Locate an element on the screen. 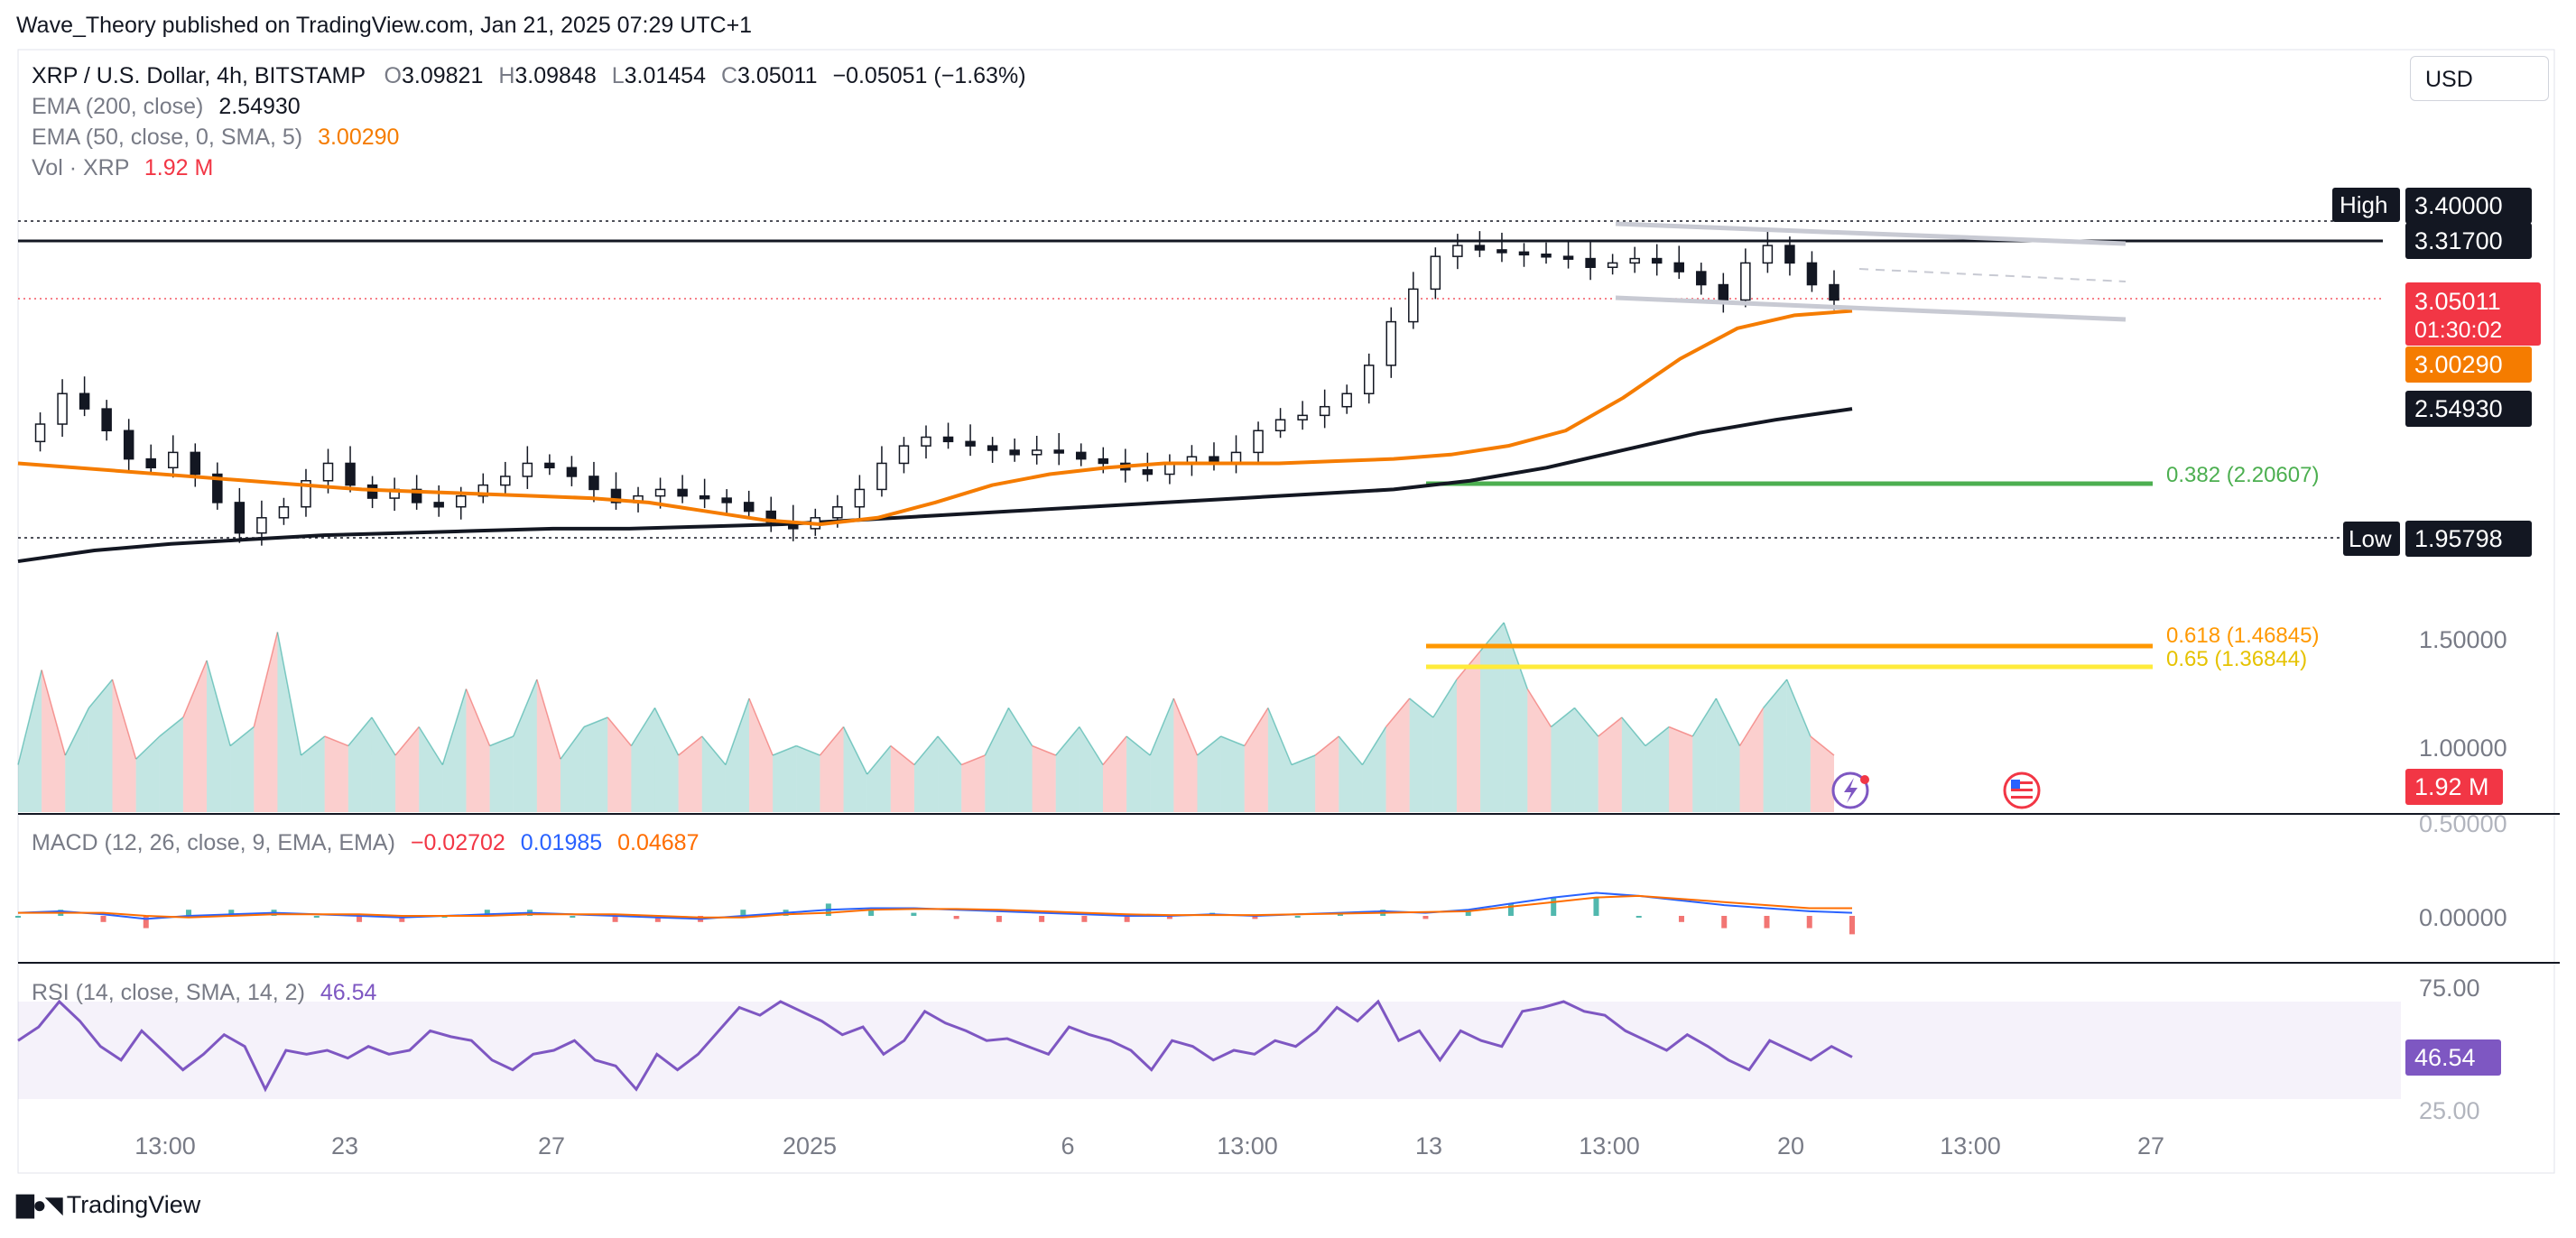 This screenshot has height=1238, width=2576. volume-price-label: 1.92 M is located at coordinates (2451, 786).